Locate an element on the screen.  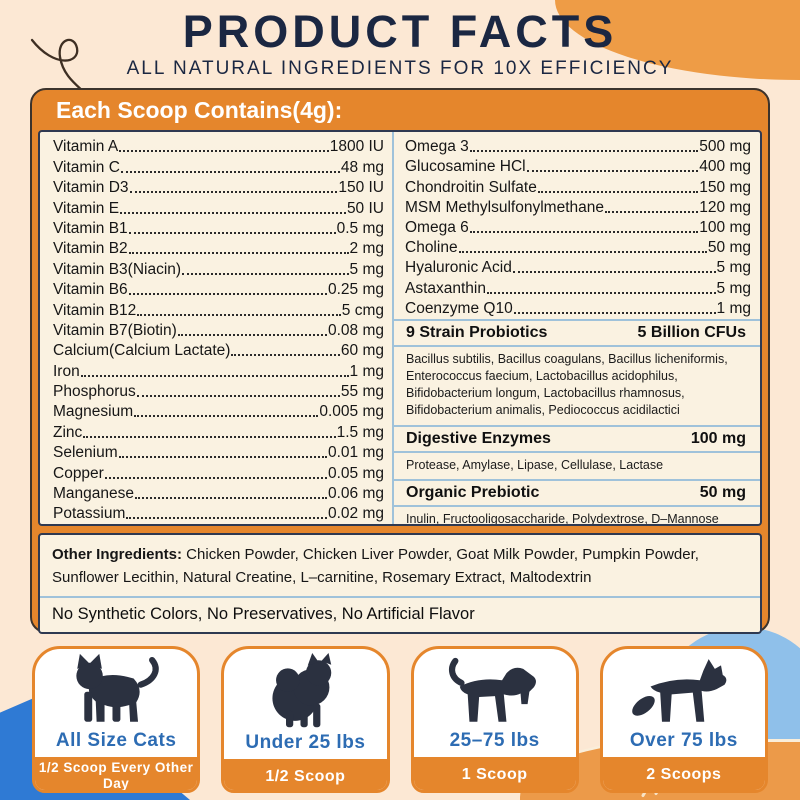
section-header: 9 Strain Probiotics 5 Billion CFUs is located at coordinates (577, 332).